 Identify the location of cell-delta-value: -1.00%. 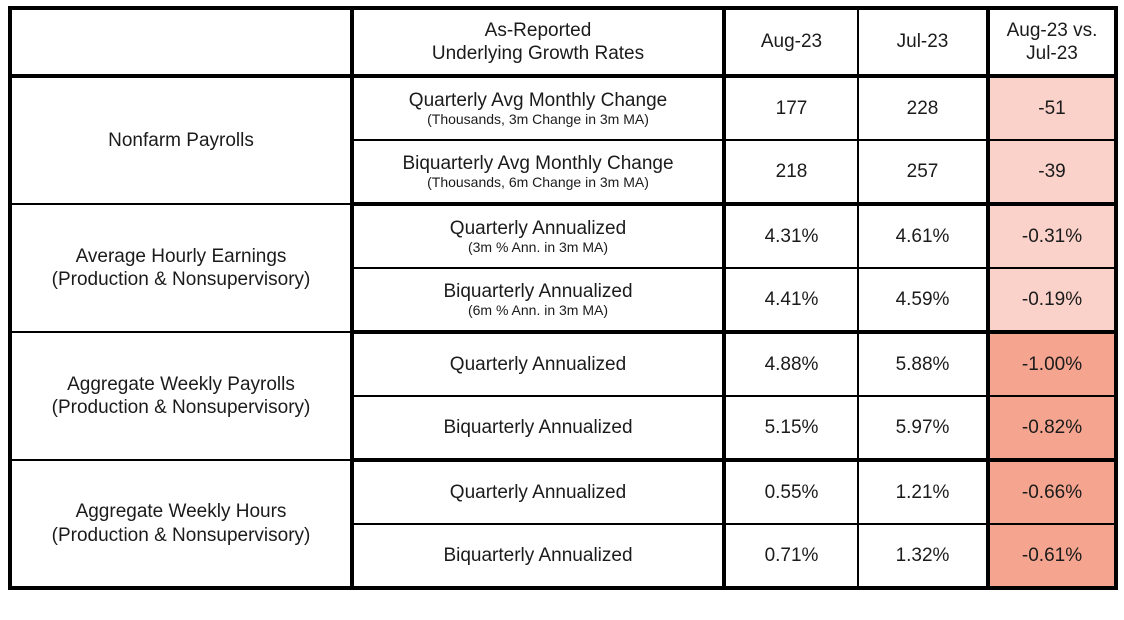
(1052, 364).